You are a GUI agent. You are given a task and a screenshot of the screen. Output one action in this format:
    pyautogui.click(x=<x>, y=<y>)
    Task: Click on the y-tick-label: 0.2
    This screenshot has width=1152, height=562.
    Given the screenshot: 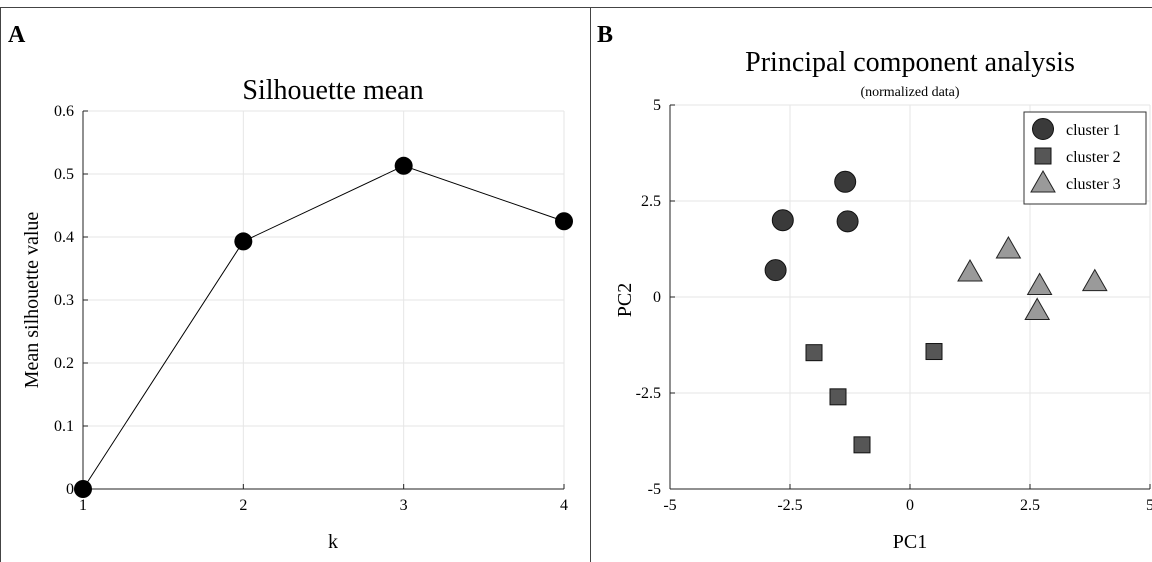 What is the action you would take?
    pyautogui.click(x=64, y=363)
    